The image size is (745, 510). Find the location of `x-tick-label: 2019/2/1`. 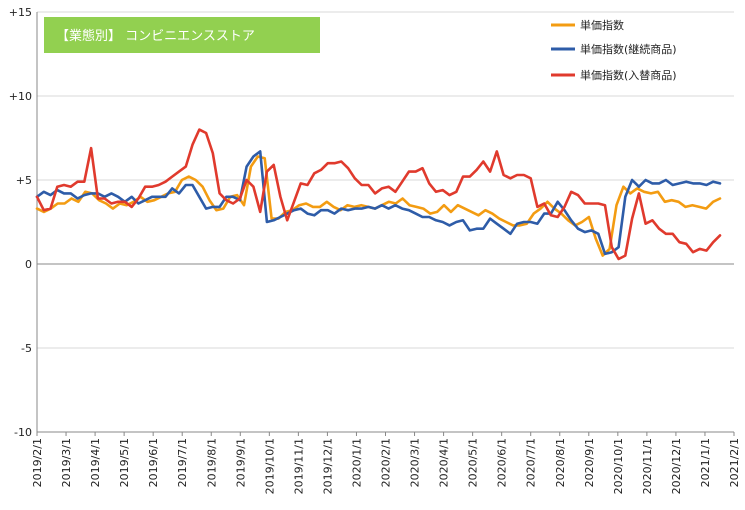

x-tick-label: 2019/2/1 is located at coordinates (37, 462).